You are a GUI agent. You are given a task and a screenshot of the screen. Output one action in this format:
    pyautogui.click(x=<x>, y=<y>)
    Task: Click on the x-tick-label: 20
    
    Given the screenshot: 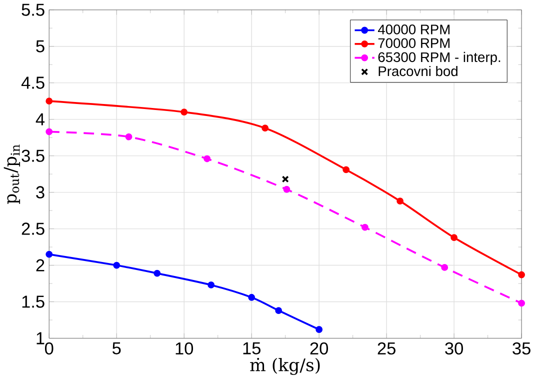 What is the action you would take?
    pyautogui.click(x=319, y=348)
    